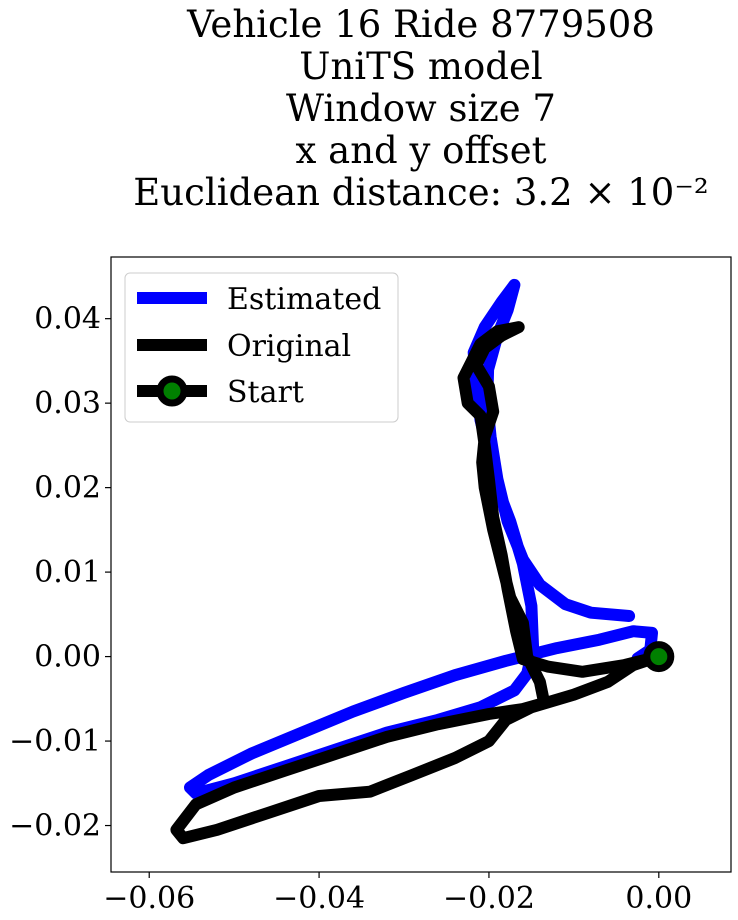 This screenshot has height=920, width=738. I want to click on y-tick-label: 0.03, so click(67, 403).